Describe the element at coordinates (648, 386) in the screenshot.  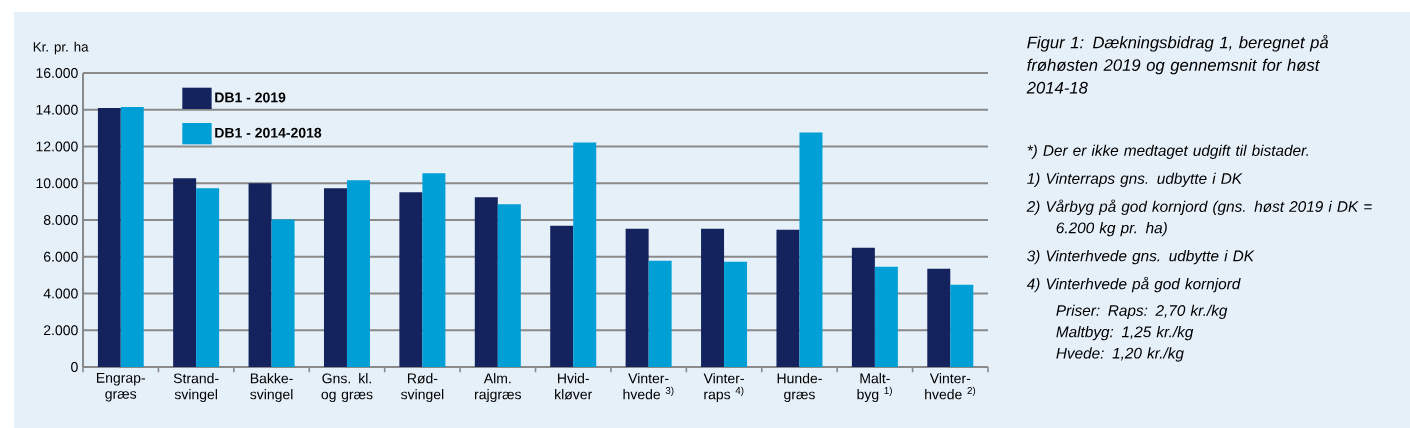
I see `x-tick-label: Vinter- hvede $^{3)}$` at that location.